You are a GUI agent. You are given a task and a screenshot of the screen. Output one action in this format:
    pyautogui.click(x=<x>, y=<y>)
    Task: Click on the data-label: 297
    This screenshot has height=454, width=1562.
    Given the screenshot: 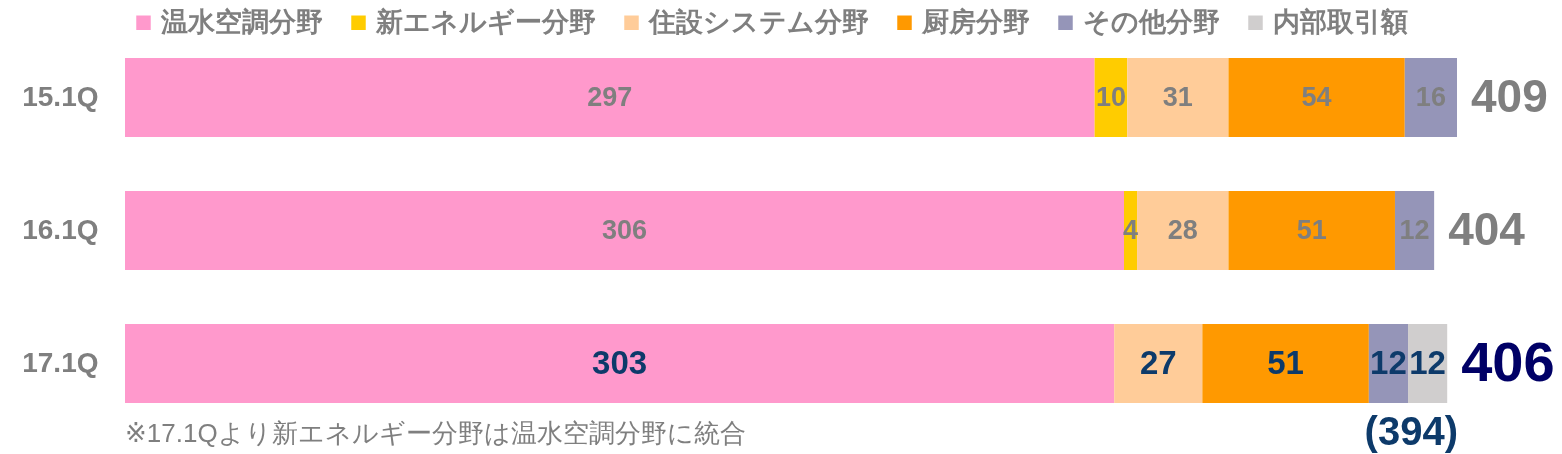 What is the action you would take?
    pyautogui.click(x=610, y=96)
    